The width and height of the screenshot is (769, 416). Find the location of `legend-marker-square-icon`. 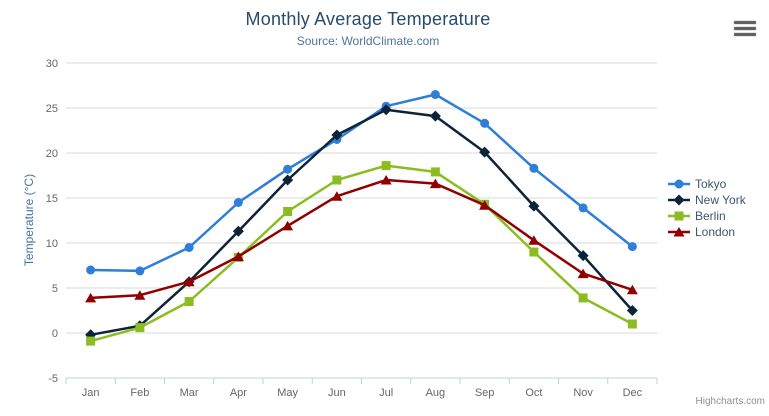

legend-marker-square-icon is located at coordinates (679, 216).